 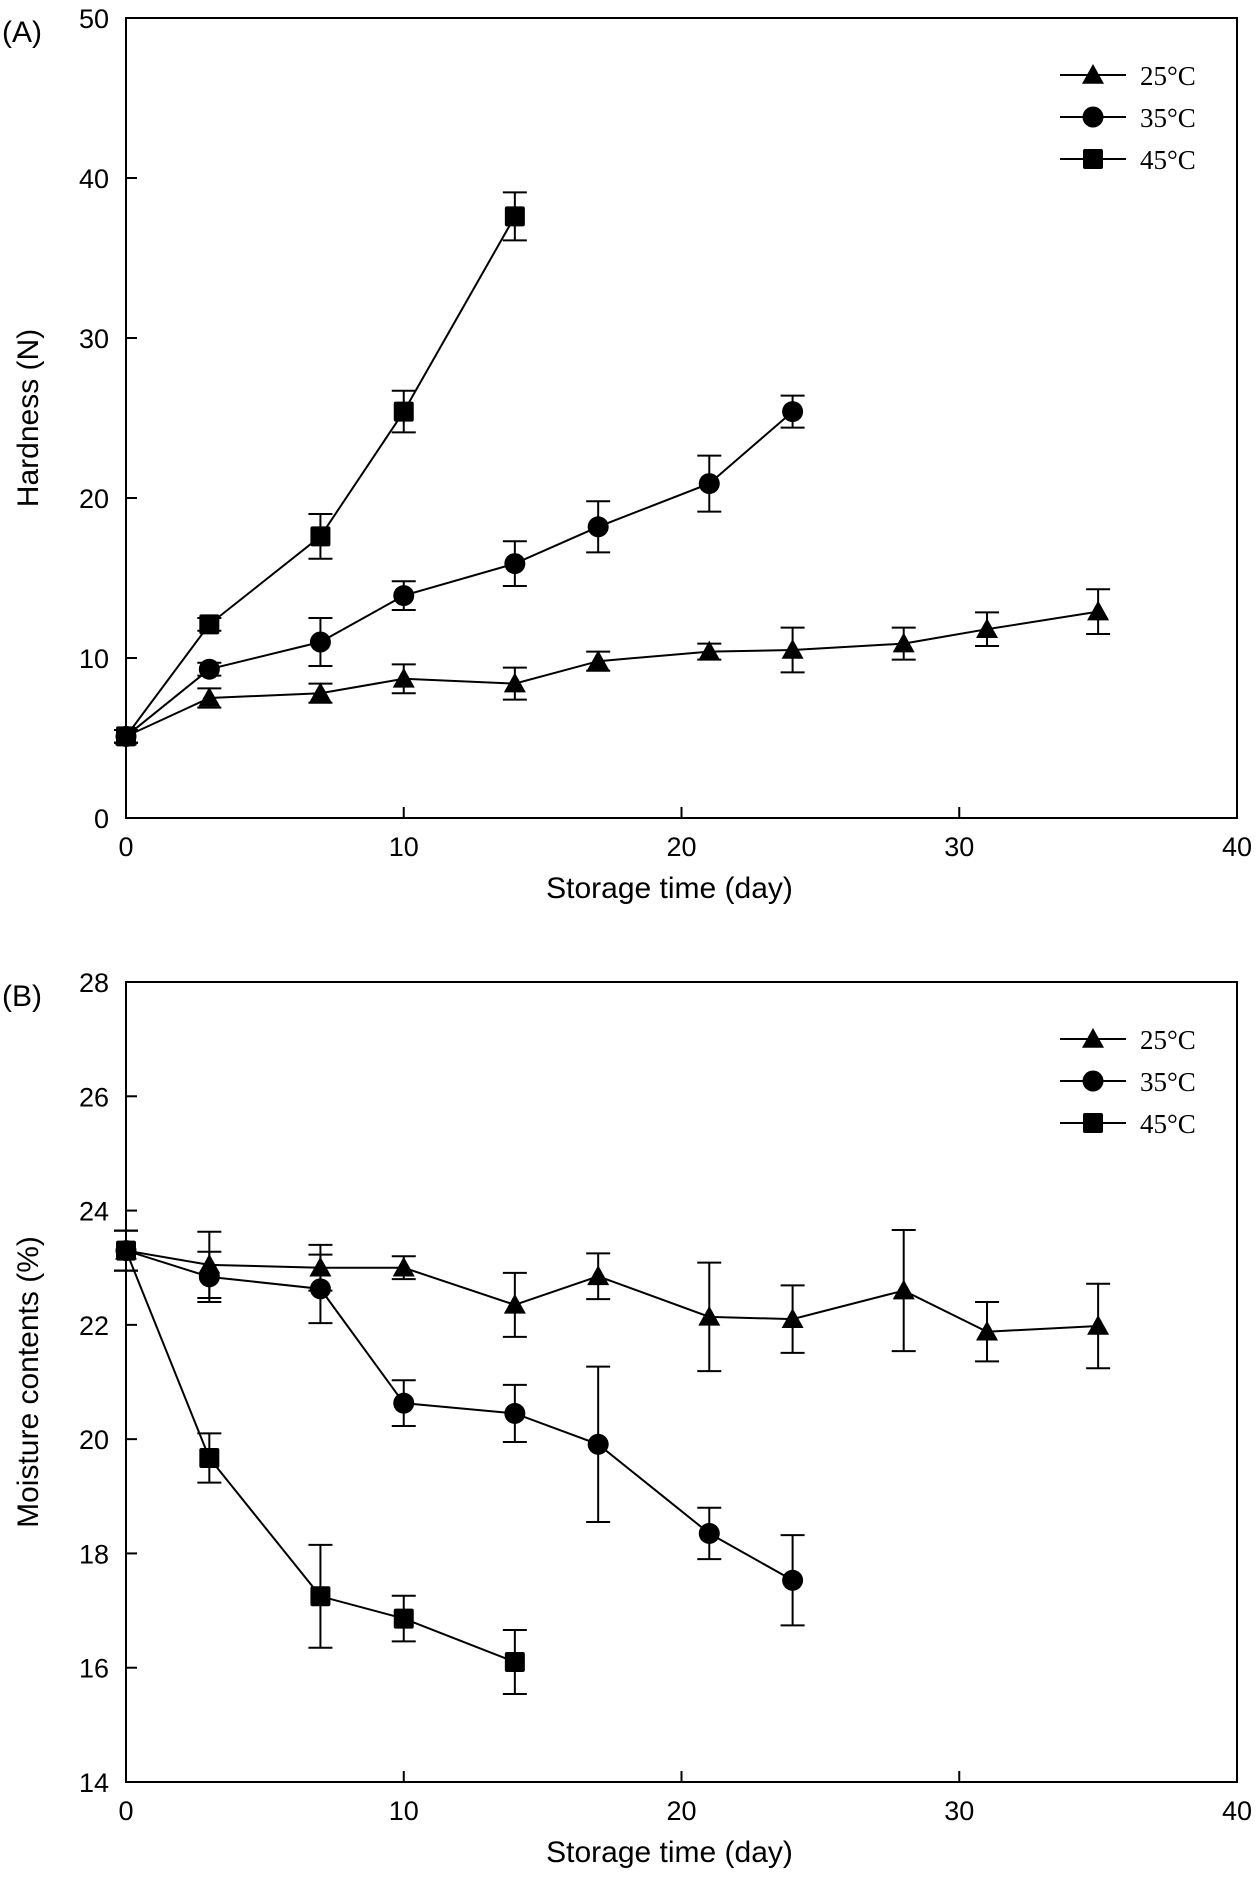 I want to click on y-tick-label: 26, so click(x=94, y=1097).